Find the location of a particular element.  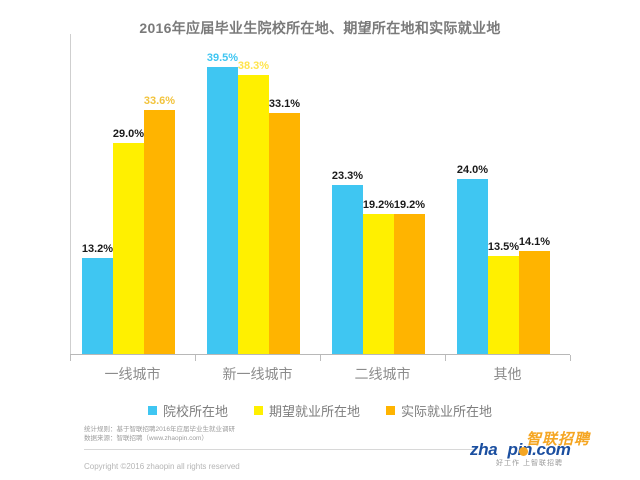

logo-chinese-name: 智联招聘 is located at coordinates (558, 439).